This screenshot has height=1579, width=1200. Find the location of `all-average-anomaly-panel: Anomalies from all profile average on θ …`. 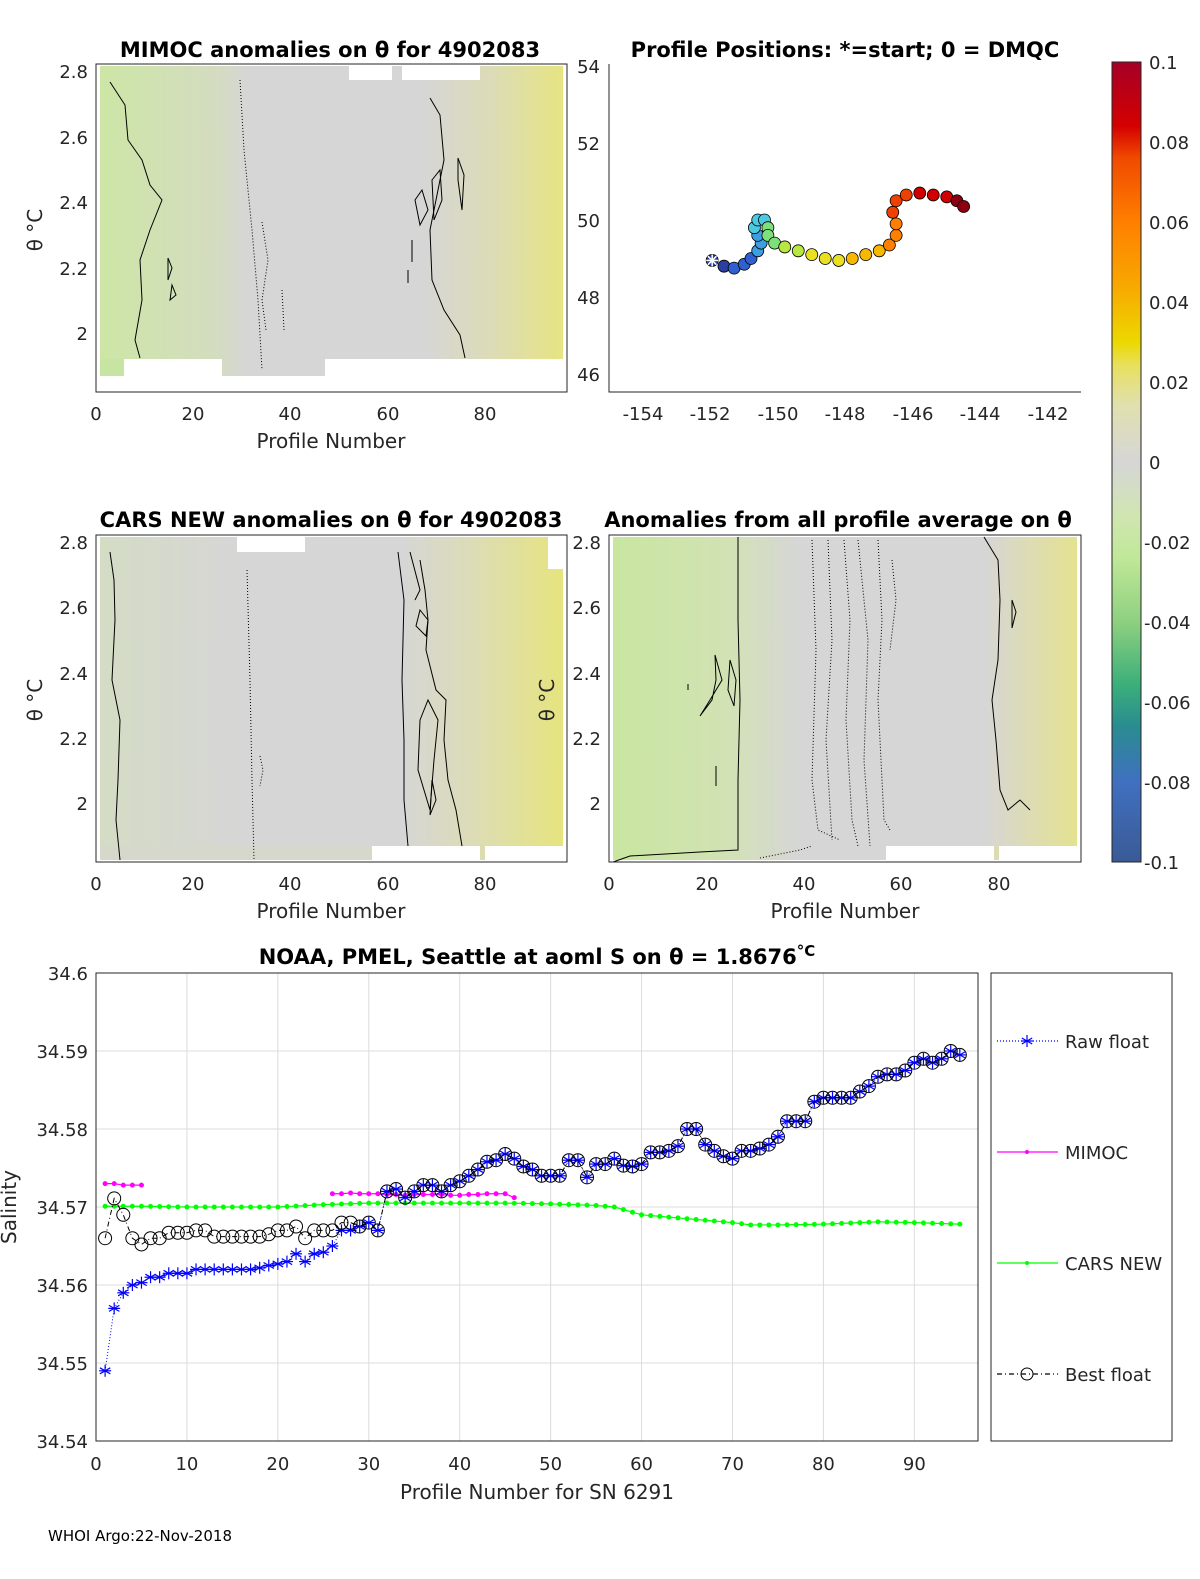

all-average-anomaly-panel: Anomalies from all profile average on θ … is located at coordinates (808, 715).